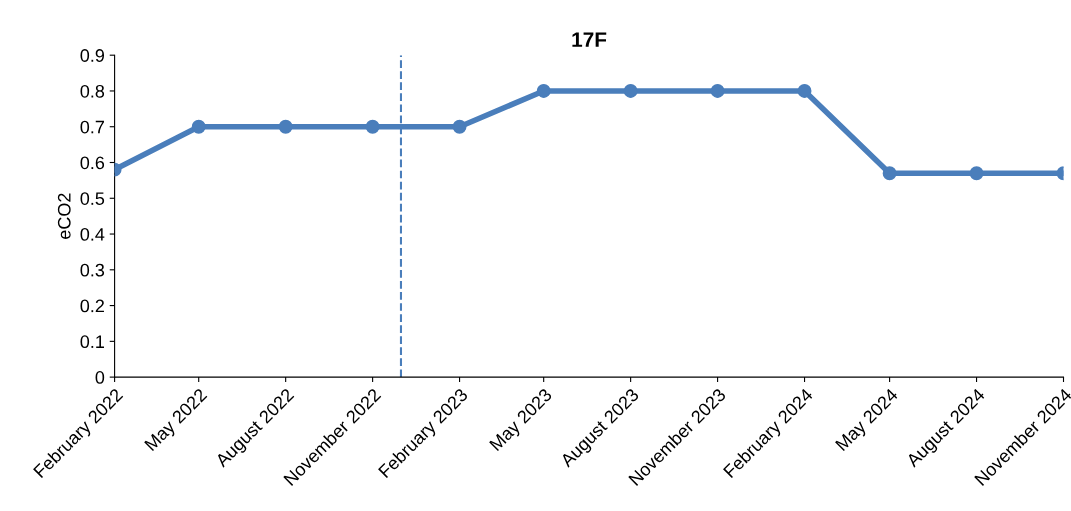 The height and width of the screenshot is (511, 1071). I want to click on y-tick-label: 0.5, so click(92, 198).